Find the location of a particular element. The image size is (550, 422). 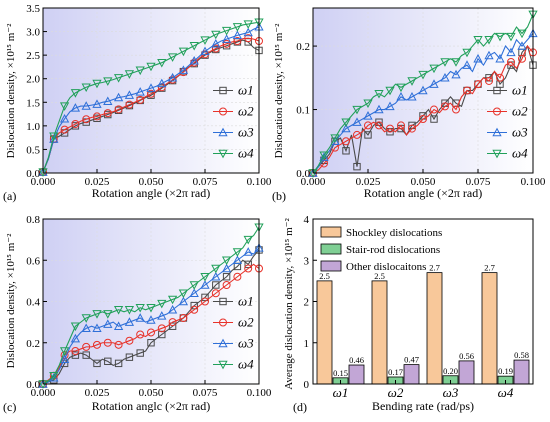

legend-label-2: ω2 is located at coordinates (520, 111).